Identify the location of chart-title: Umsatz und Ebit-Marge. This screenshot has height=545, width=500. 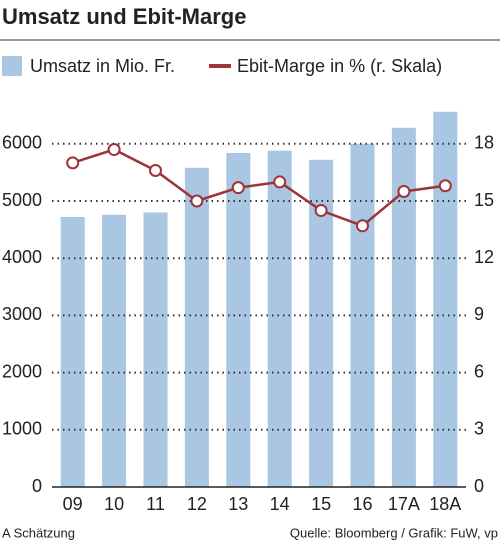
(124, 16).